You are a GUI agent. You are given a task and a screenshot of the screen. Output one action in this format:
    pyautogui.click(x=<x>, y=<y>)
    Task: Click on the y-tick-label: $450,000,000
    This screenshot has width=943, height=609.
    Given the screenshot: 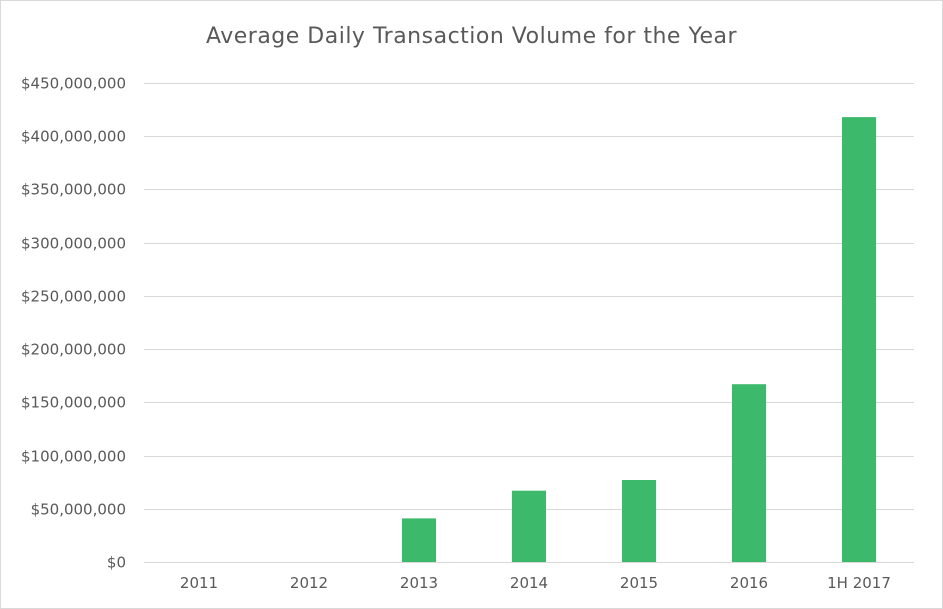 What is the action you would take?
    pyautogui.click(x=73, y=84)
    